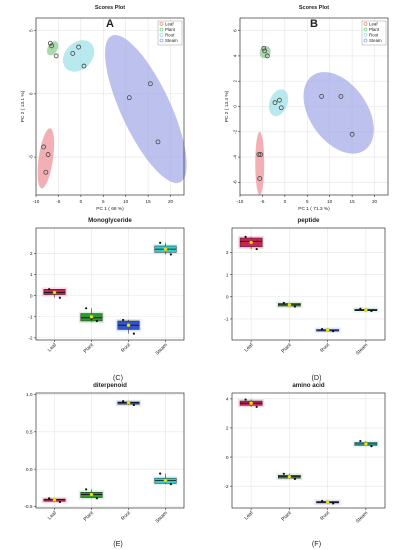 The width and height of the screenshot is (414, 550). I want to click on y-tick-label: 1, so click(31, 275).